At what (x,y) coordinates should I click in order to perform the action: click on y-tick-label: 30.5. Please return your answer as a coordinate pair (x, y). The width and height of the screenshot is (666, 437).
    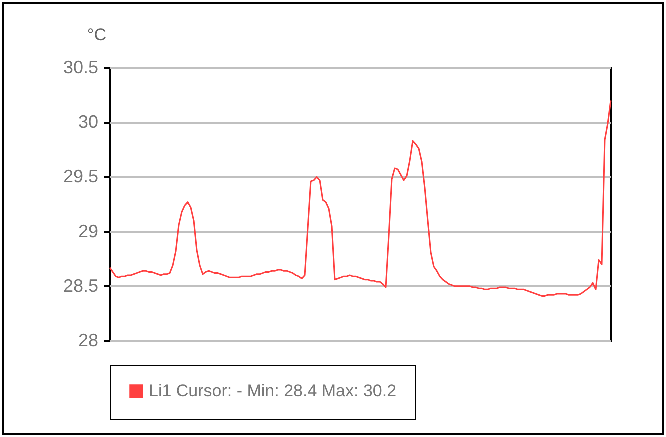
    Looking at the image, I should click on (80, 68).